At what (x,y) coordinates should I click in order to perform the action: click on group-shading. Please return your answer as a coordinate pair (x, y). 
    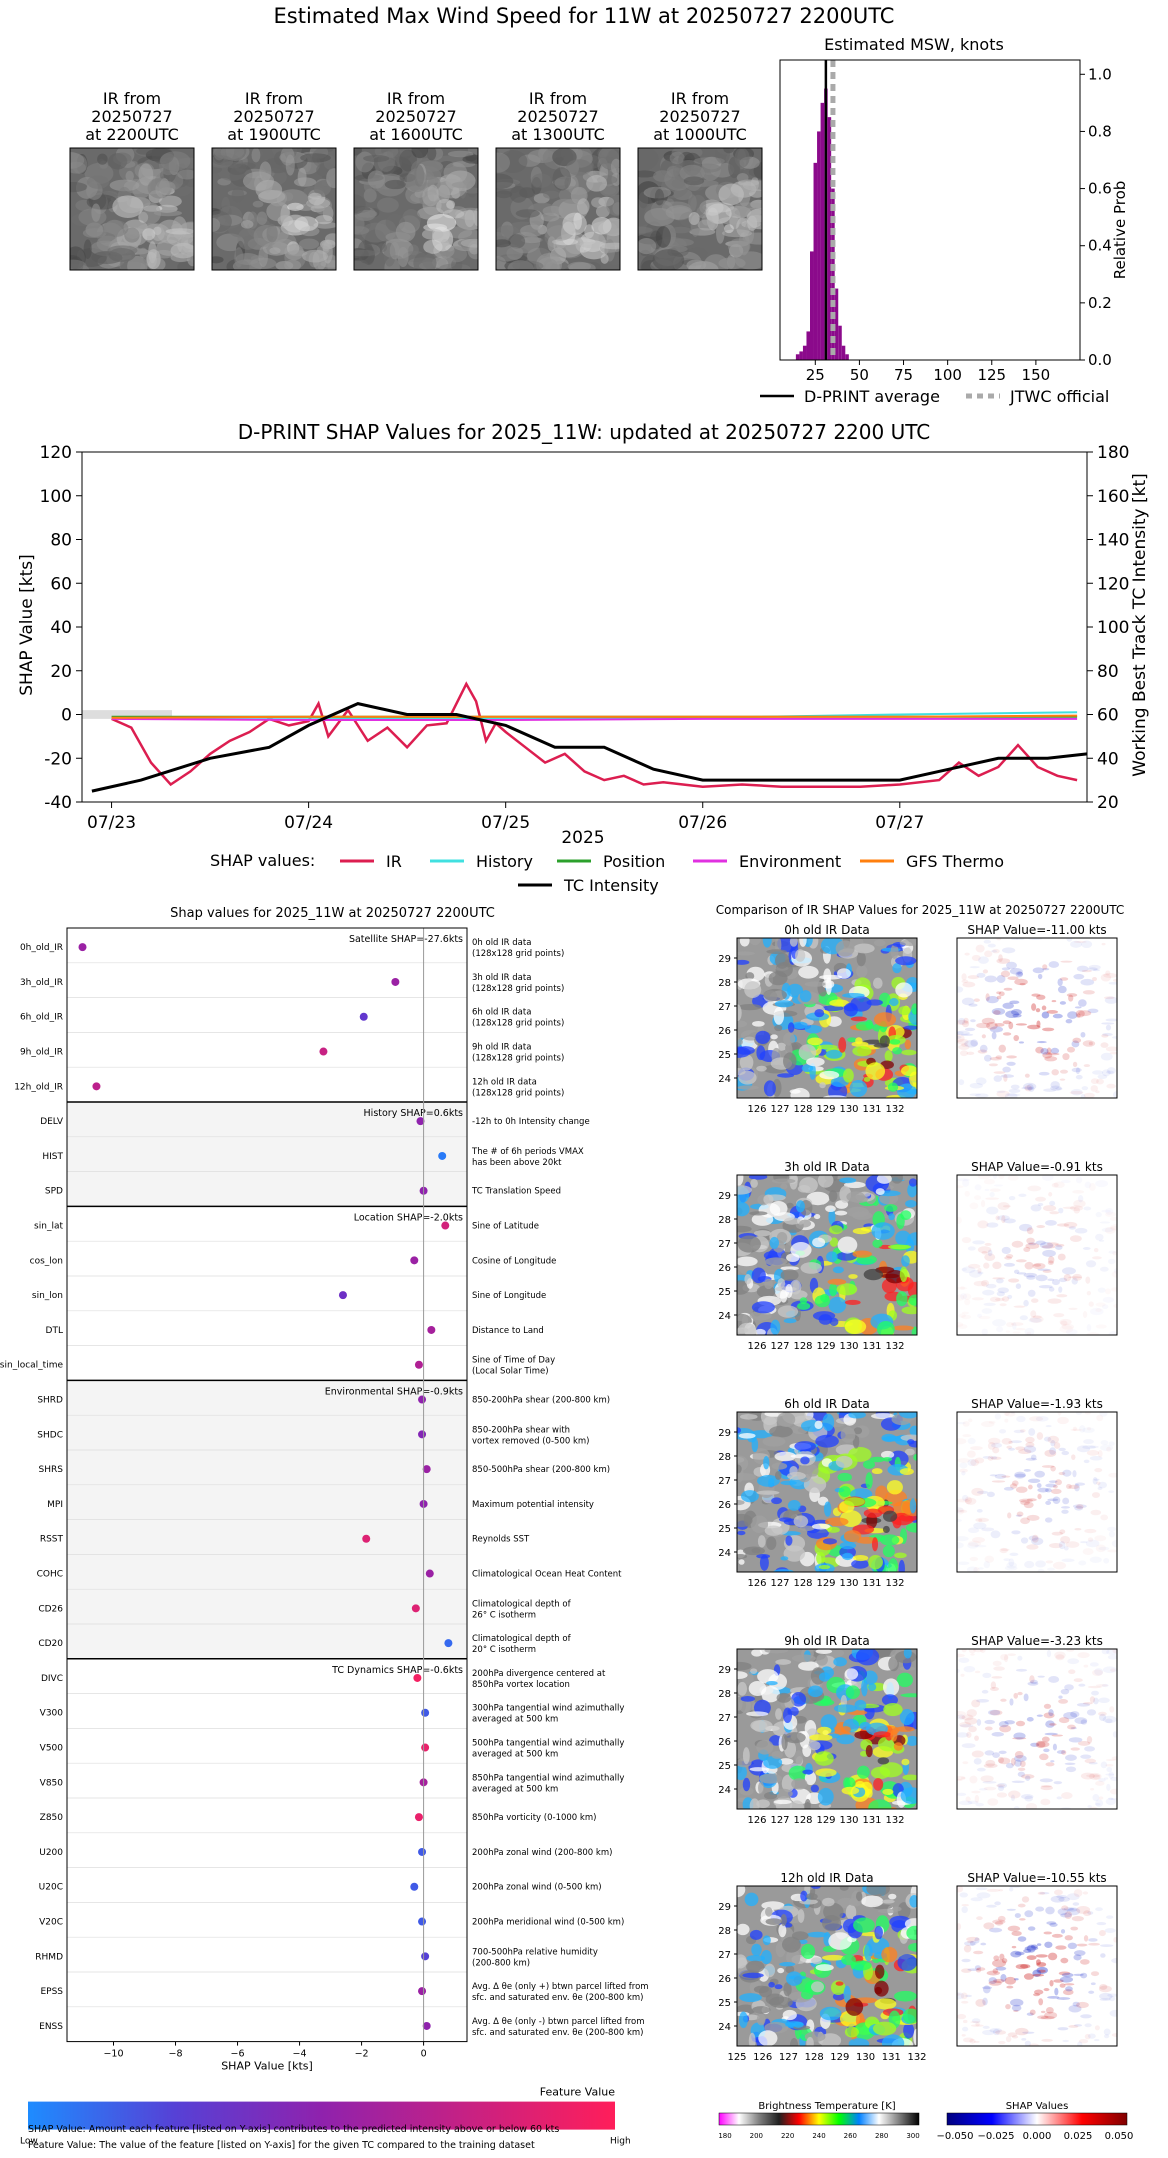
    Looking at the image, I should click on (267, 1154).